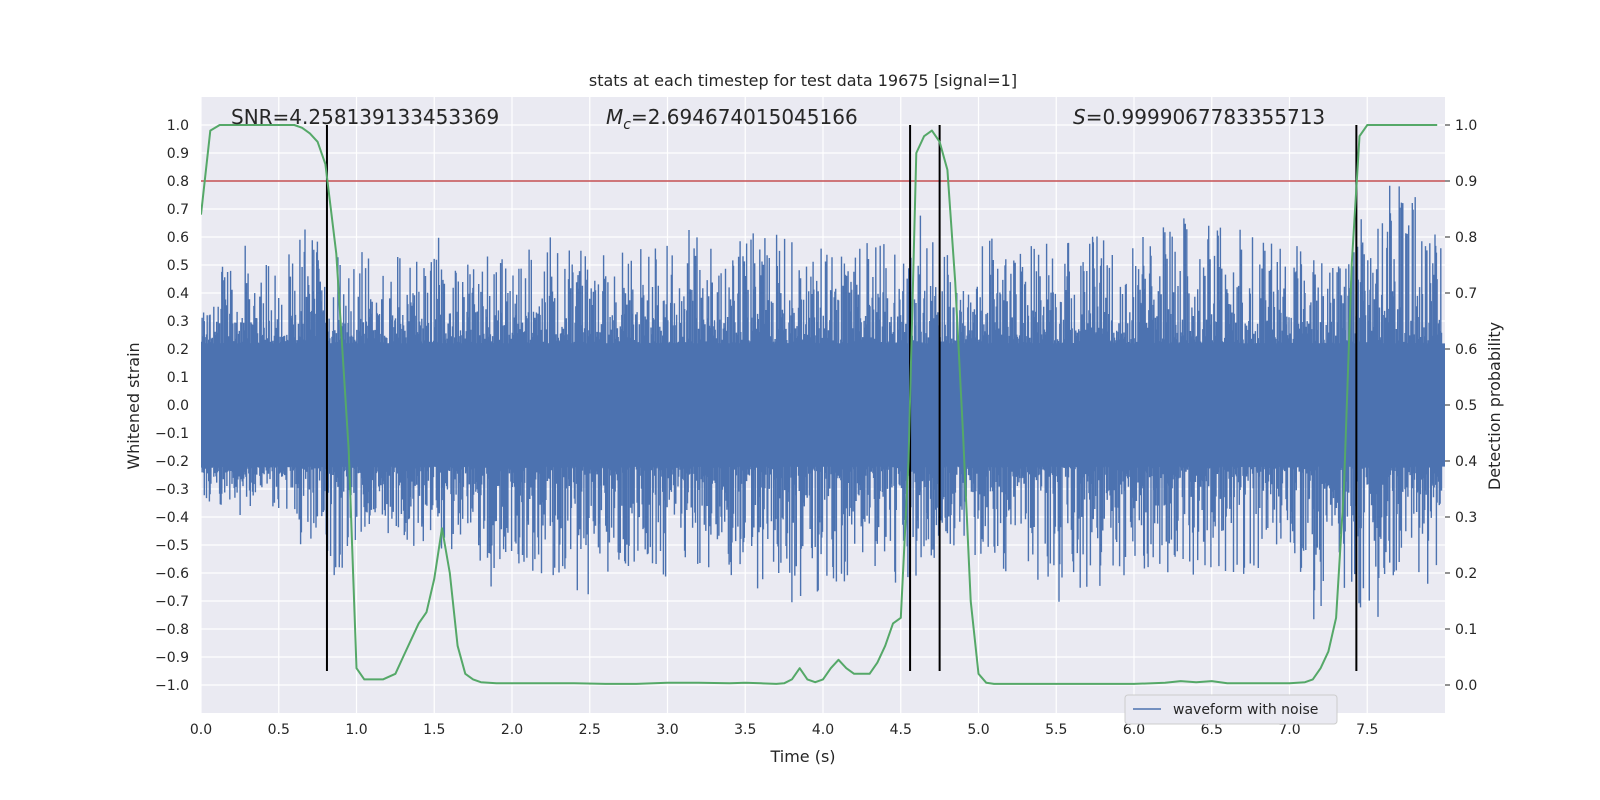 The image size is (1600, 800). What do you see at coordinates (1494, 406) in the screenshot?
I see `y2-axis-label: Detection probability` at bounding box center [1494, 406].